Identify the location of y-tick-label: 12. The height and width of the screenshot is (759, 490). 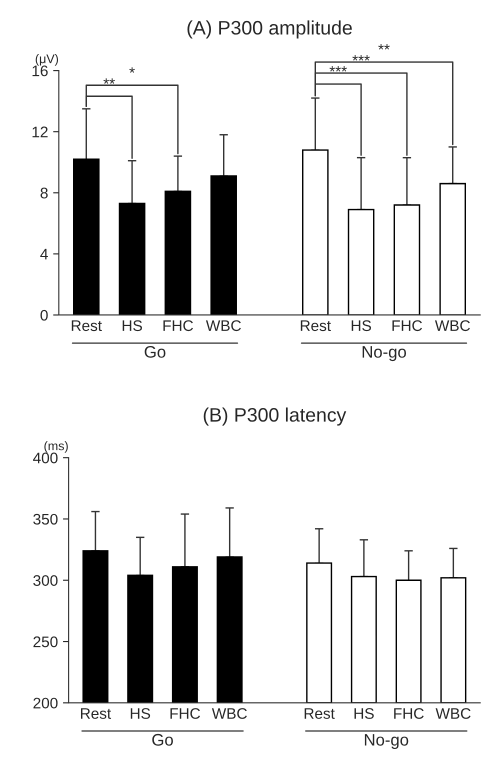
(40, 132).